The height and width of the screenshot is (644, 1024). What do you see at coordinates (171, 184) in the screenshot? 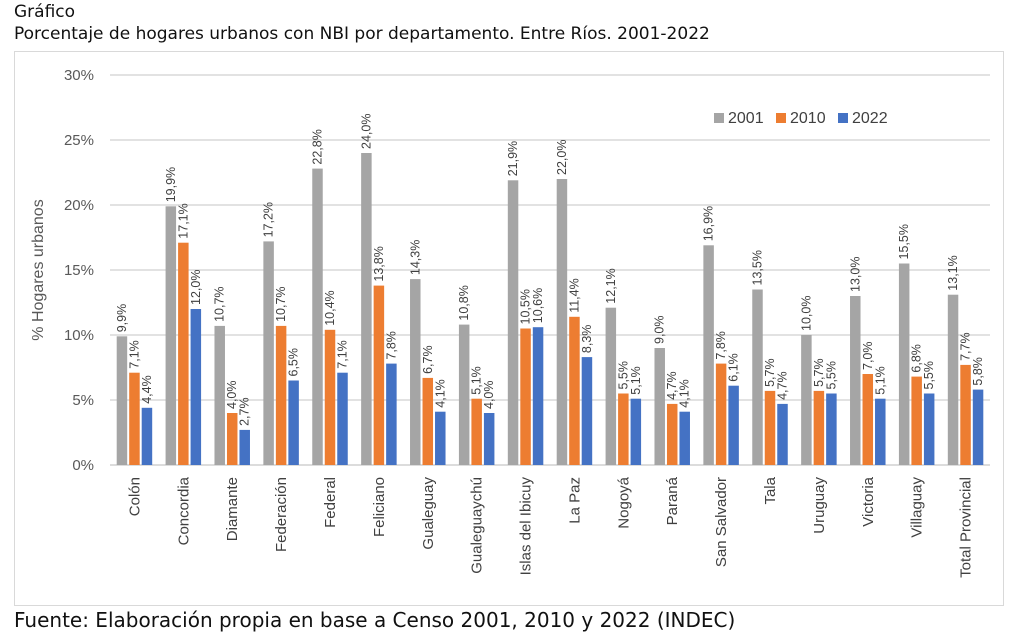
I see `data-label: 19,9%` at bounding box center [171, 184].